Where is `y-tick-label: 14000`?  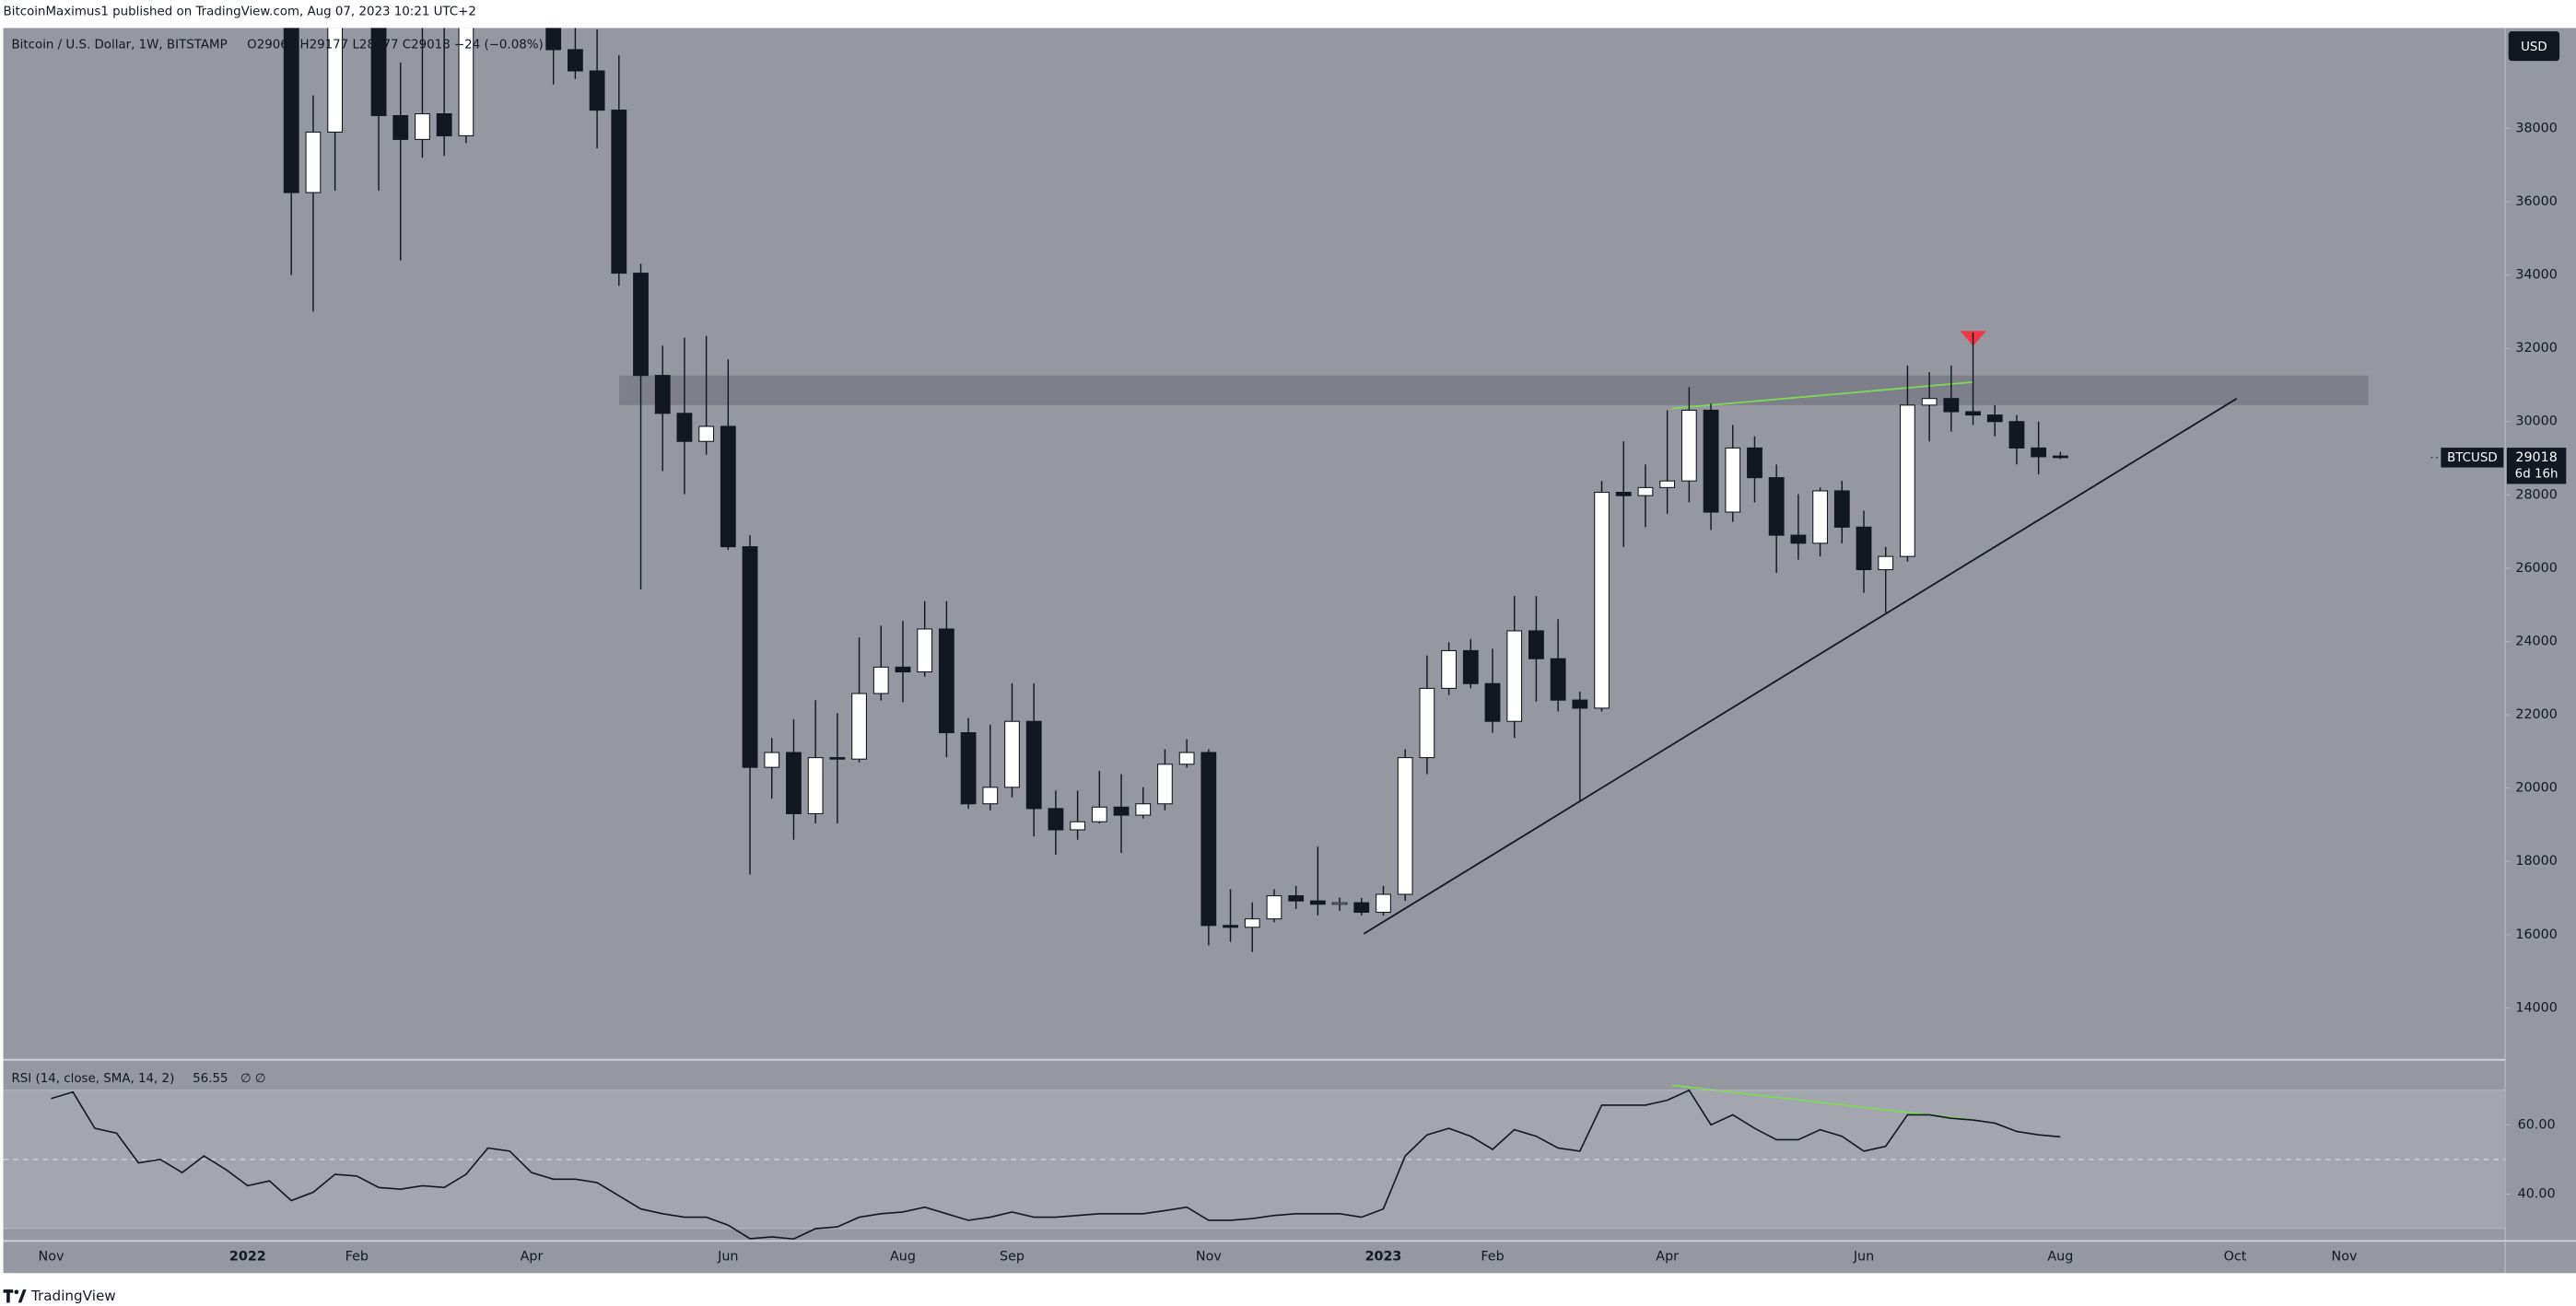 y-tick-label: 14000 is located at coordinates (2536, 1007).